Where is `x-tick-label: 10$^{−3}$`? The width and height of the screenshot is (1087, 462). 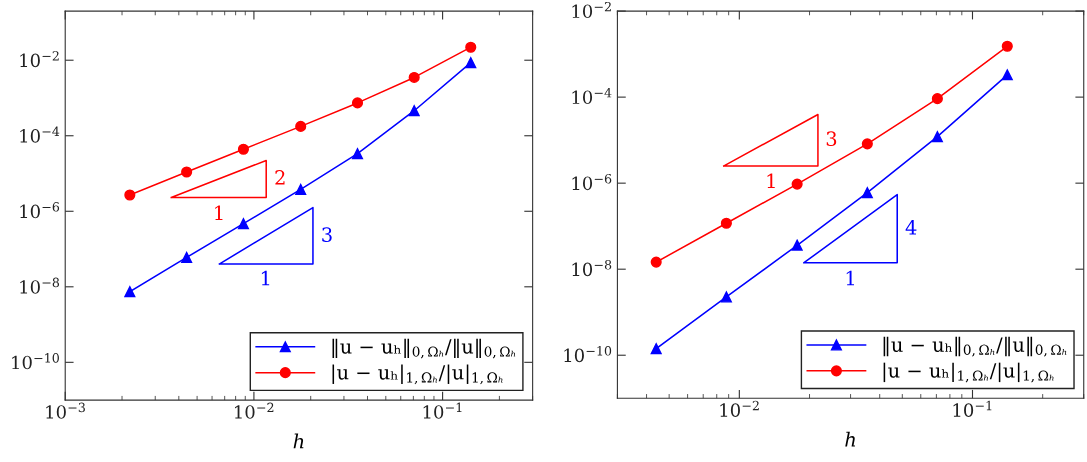
x-tick-label: 10$^{−3}$ is located at coordinates (65, 410).